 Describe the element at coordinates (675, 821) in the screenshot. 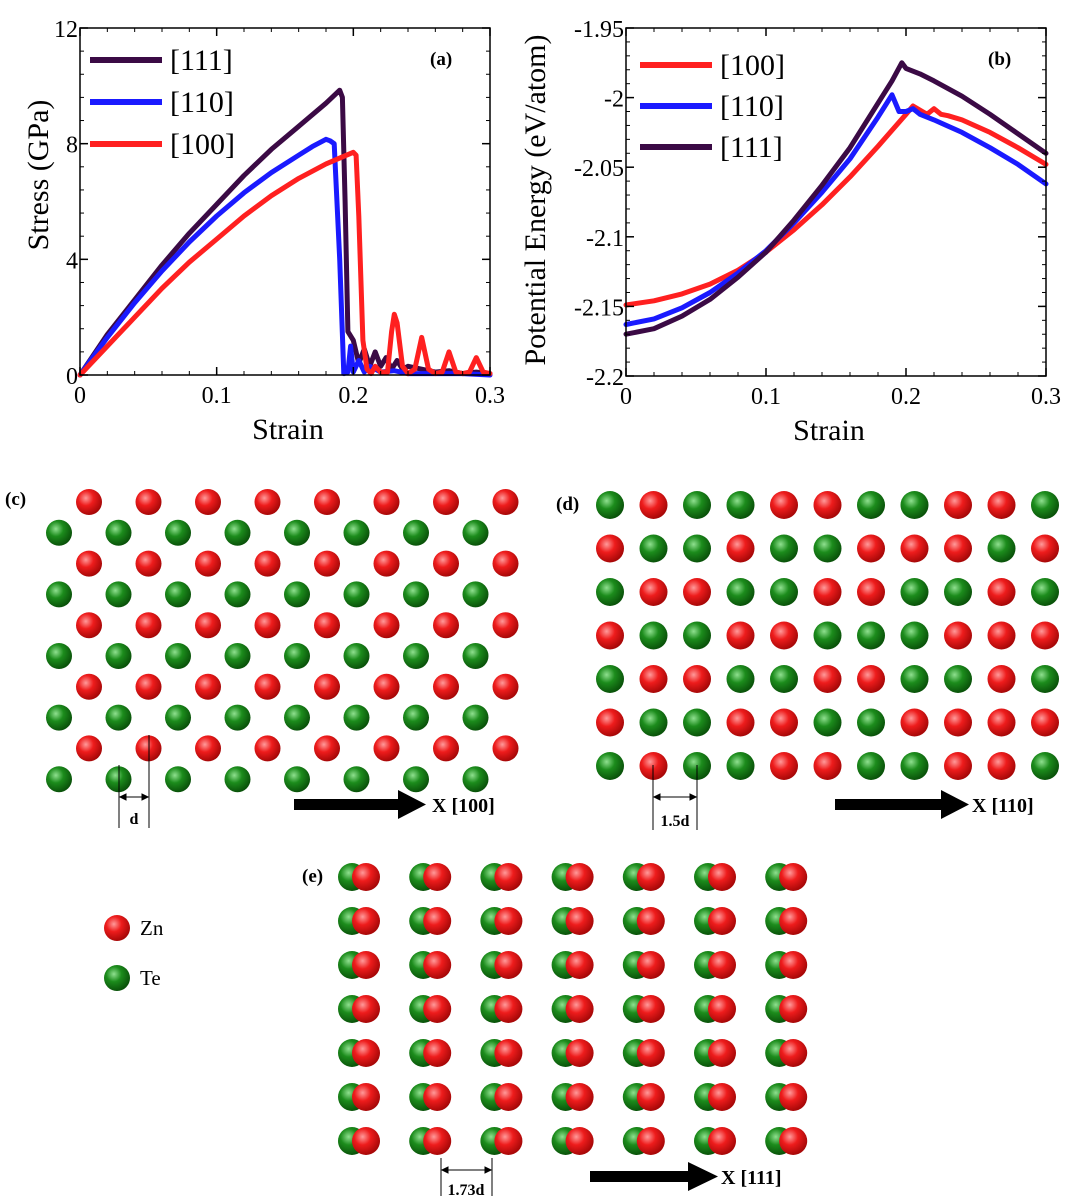

I see `panel-d-spacing-label: 1.5d` at that location.